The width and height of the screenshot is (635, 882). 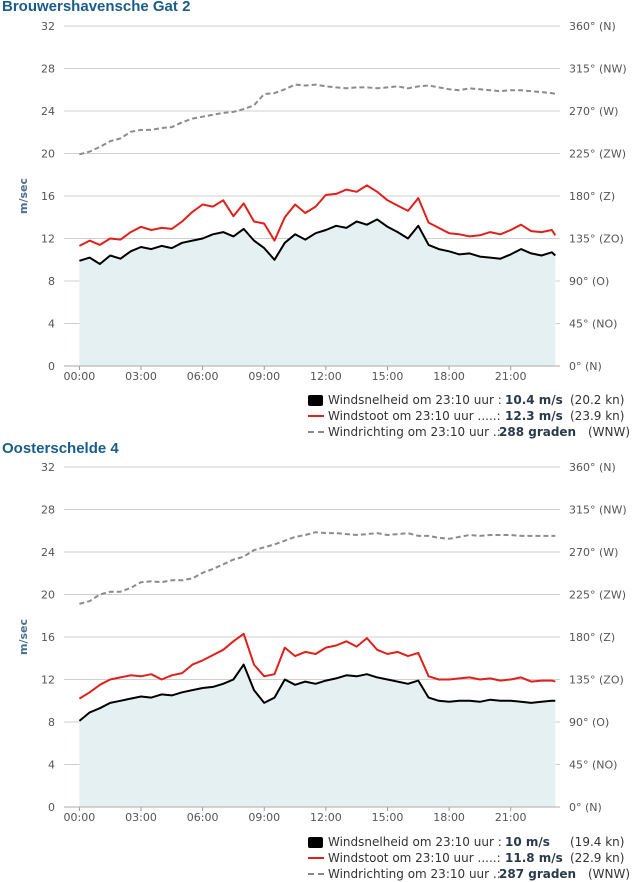 I want to click on legend-value: 11.8 m/s, so click(x=534, y=858).